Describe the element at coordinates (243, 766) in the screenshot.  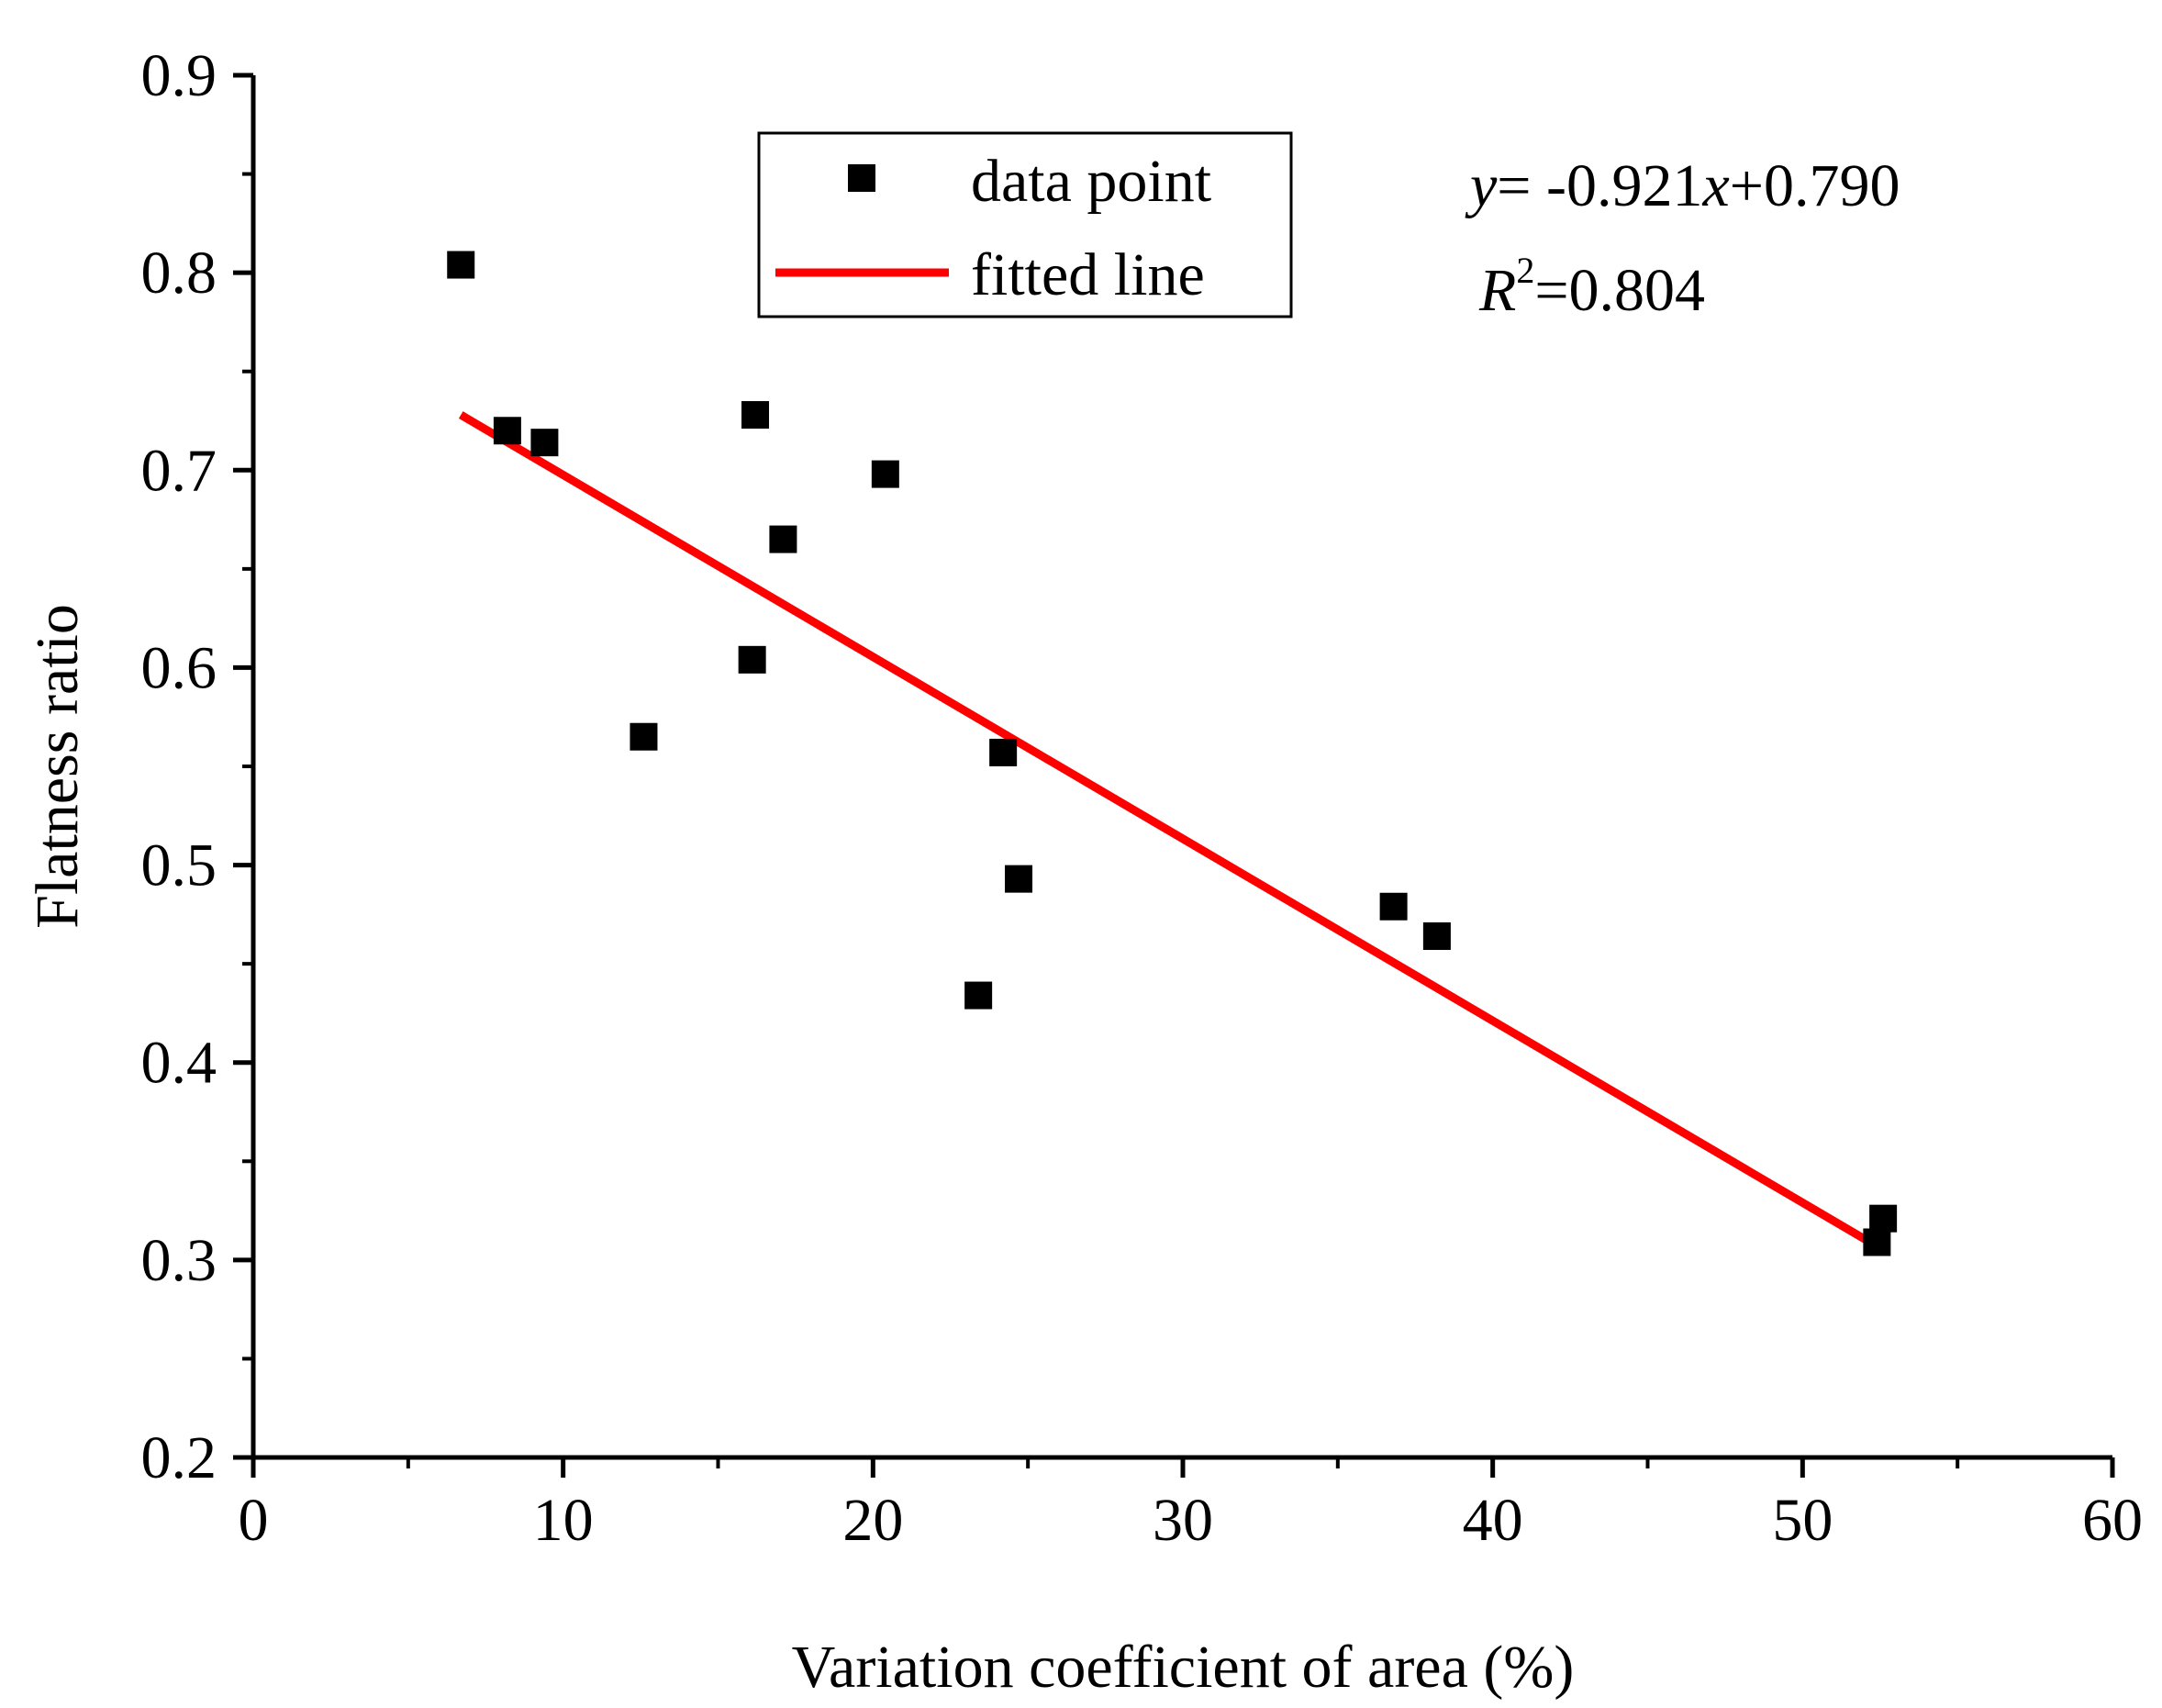
I see `y-axis-ticks` at that location.